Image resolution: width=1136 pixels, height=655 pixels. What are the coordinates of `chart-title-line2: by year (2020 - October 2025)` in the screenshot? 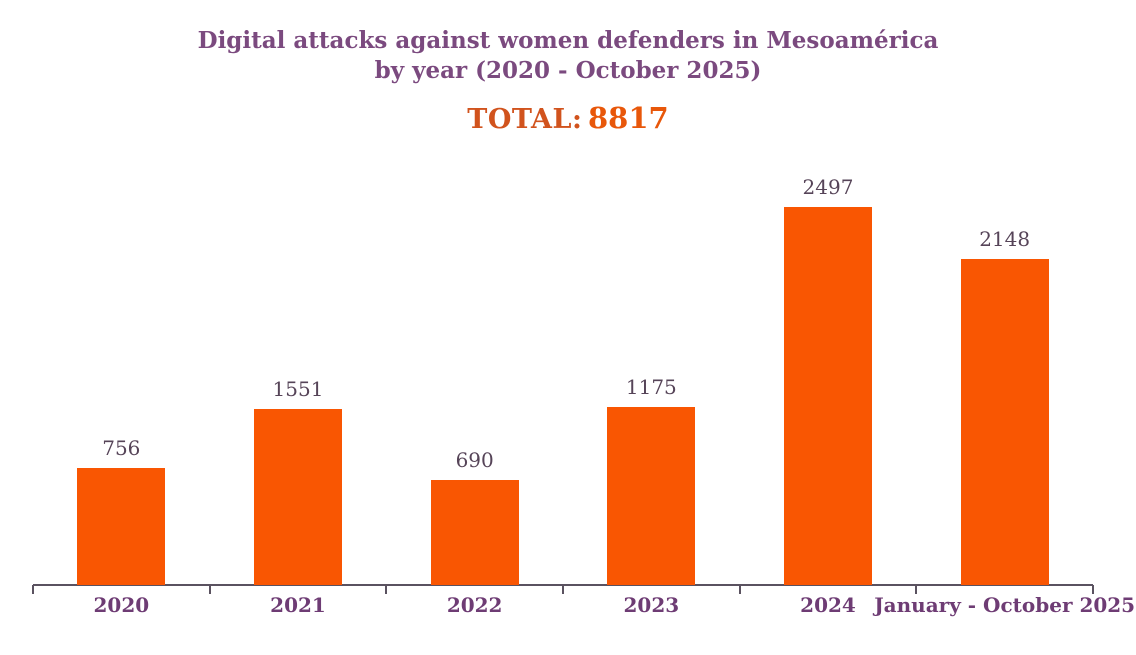 It's located at (568, 71).